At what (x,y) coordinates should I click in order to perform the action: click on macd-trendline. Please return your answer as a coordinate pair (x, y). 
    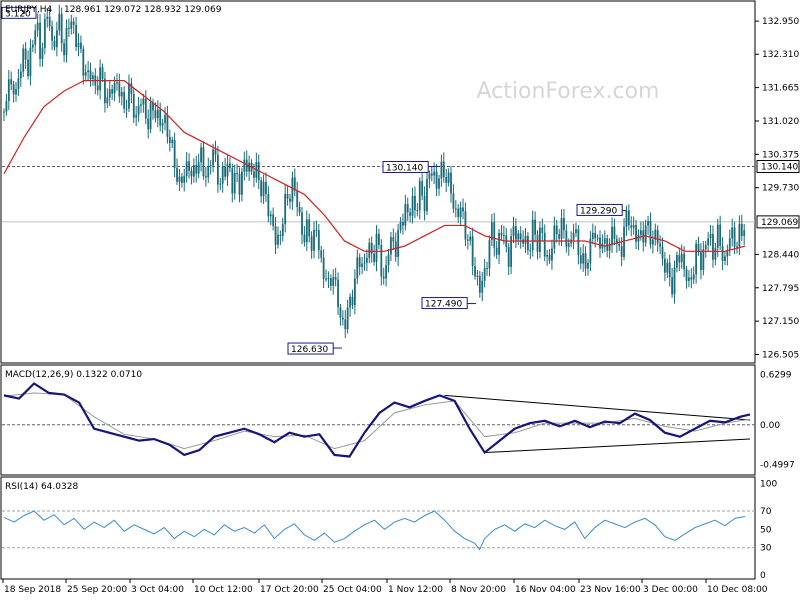
    Looking at the image, I should click on (617, 446).